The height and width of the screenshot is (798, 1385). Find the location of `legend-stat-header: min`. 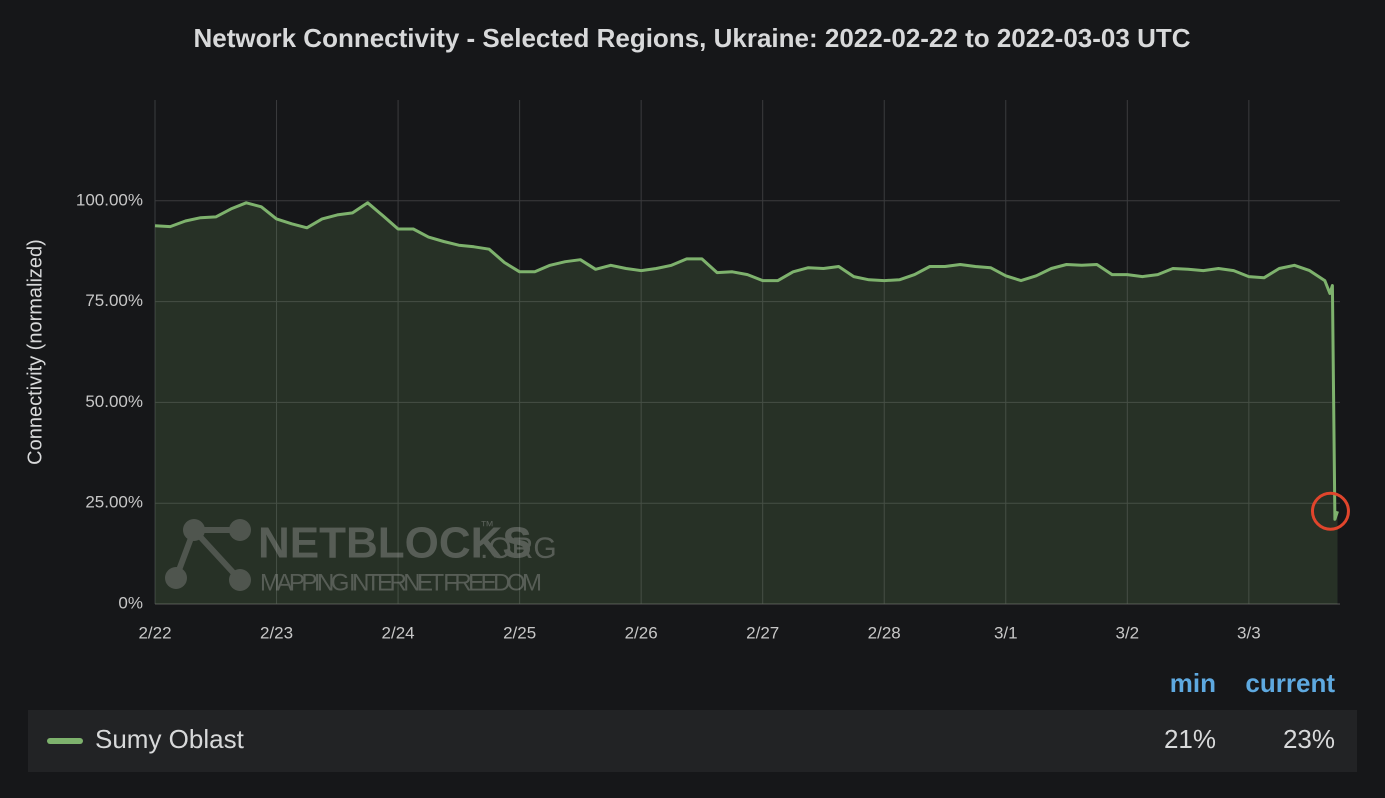

legend-stat-header: min is located at coordinates (1193, 683).